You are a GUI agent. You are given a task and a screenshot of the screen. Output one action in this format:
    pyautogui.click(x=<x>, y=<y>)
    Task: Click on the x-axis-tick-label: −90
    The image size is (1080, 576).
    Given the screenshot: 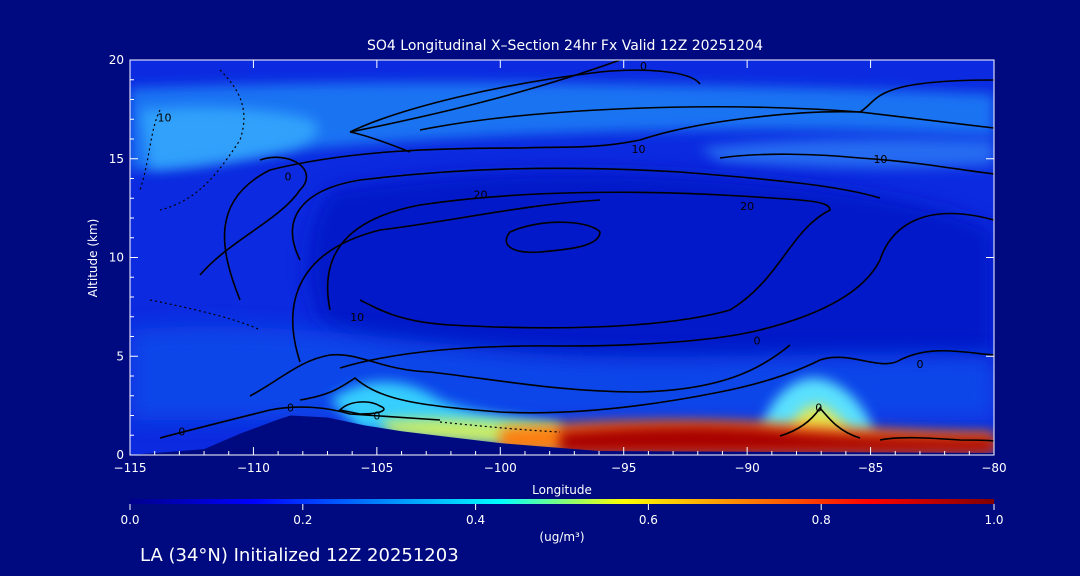 What is the action you would take?
    pyautogui.click(x=746, y=468)
    